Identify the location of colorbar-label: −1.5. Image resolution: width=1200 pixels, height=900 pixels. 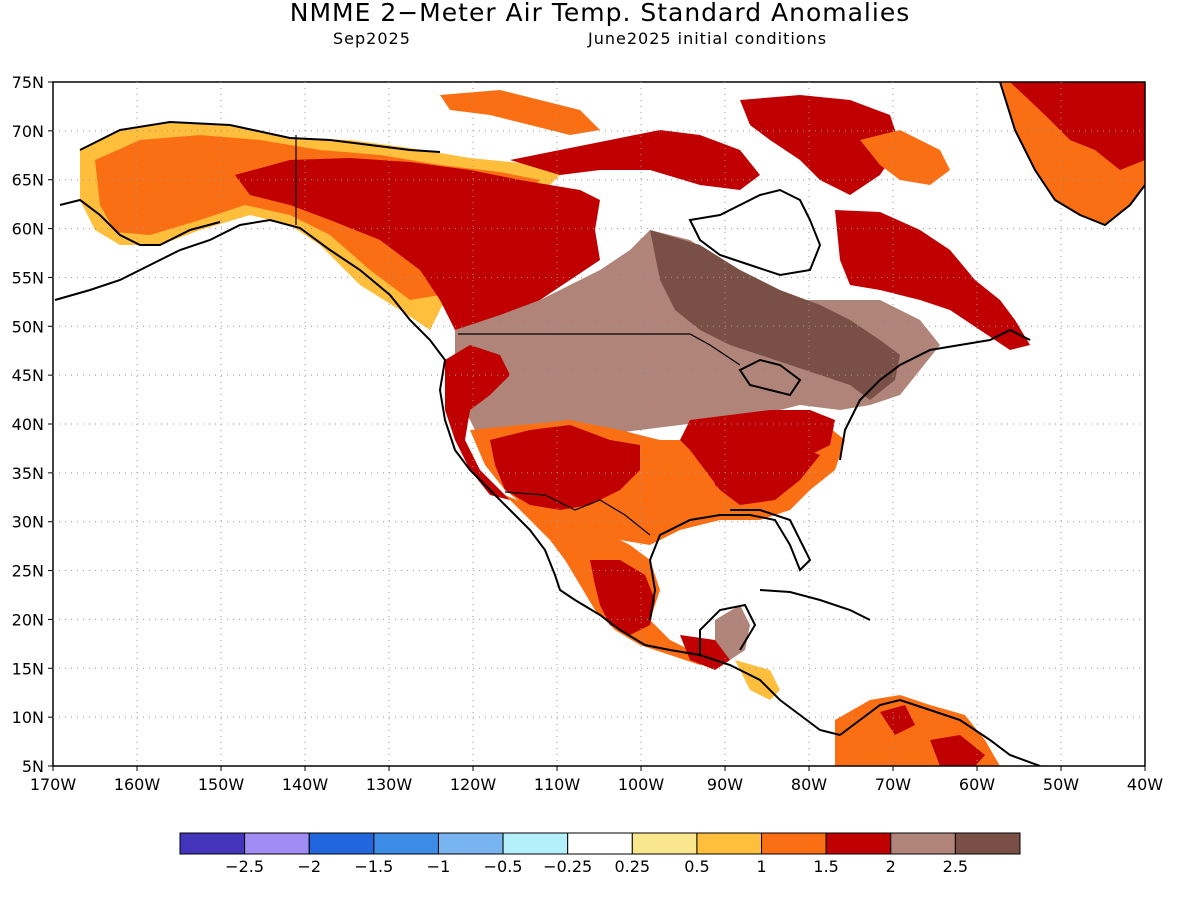
(374, 866).